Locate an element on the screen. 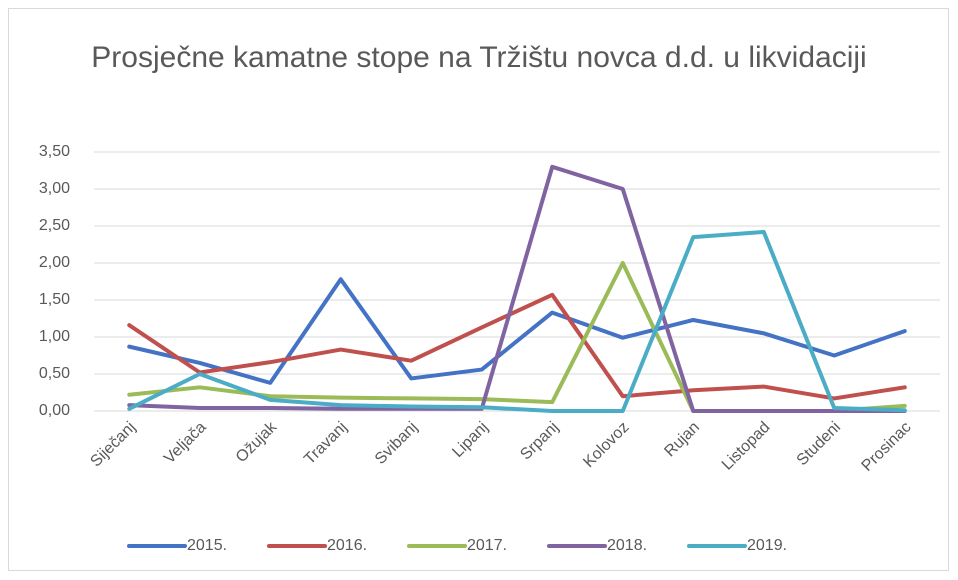 Image resolution: width=958 pixels, height=580 pixels. y-tick-label: 0,50 is located at coordinates (54, 373).